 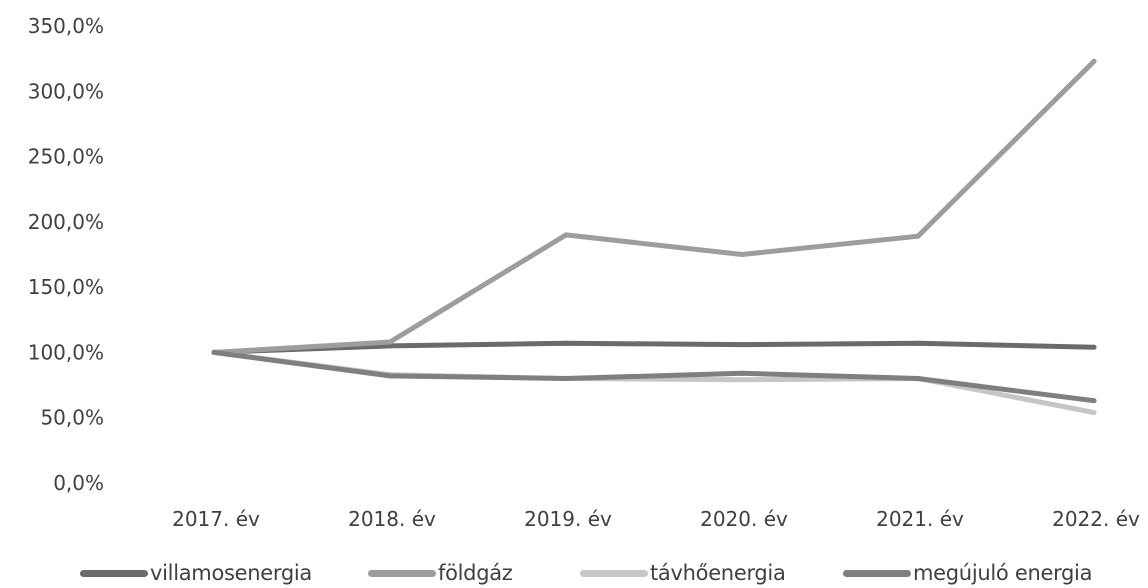 What do you see at coordinates (231, 573) in the screenshot?
I see `legend-label: villamosenergia` at bounding box center [231, 573].